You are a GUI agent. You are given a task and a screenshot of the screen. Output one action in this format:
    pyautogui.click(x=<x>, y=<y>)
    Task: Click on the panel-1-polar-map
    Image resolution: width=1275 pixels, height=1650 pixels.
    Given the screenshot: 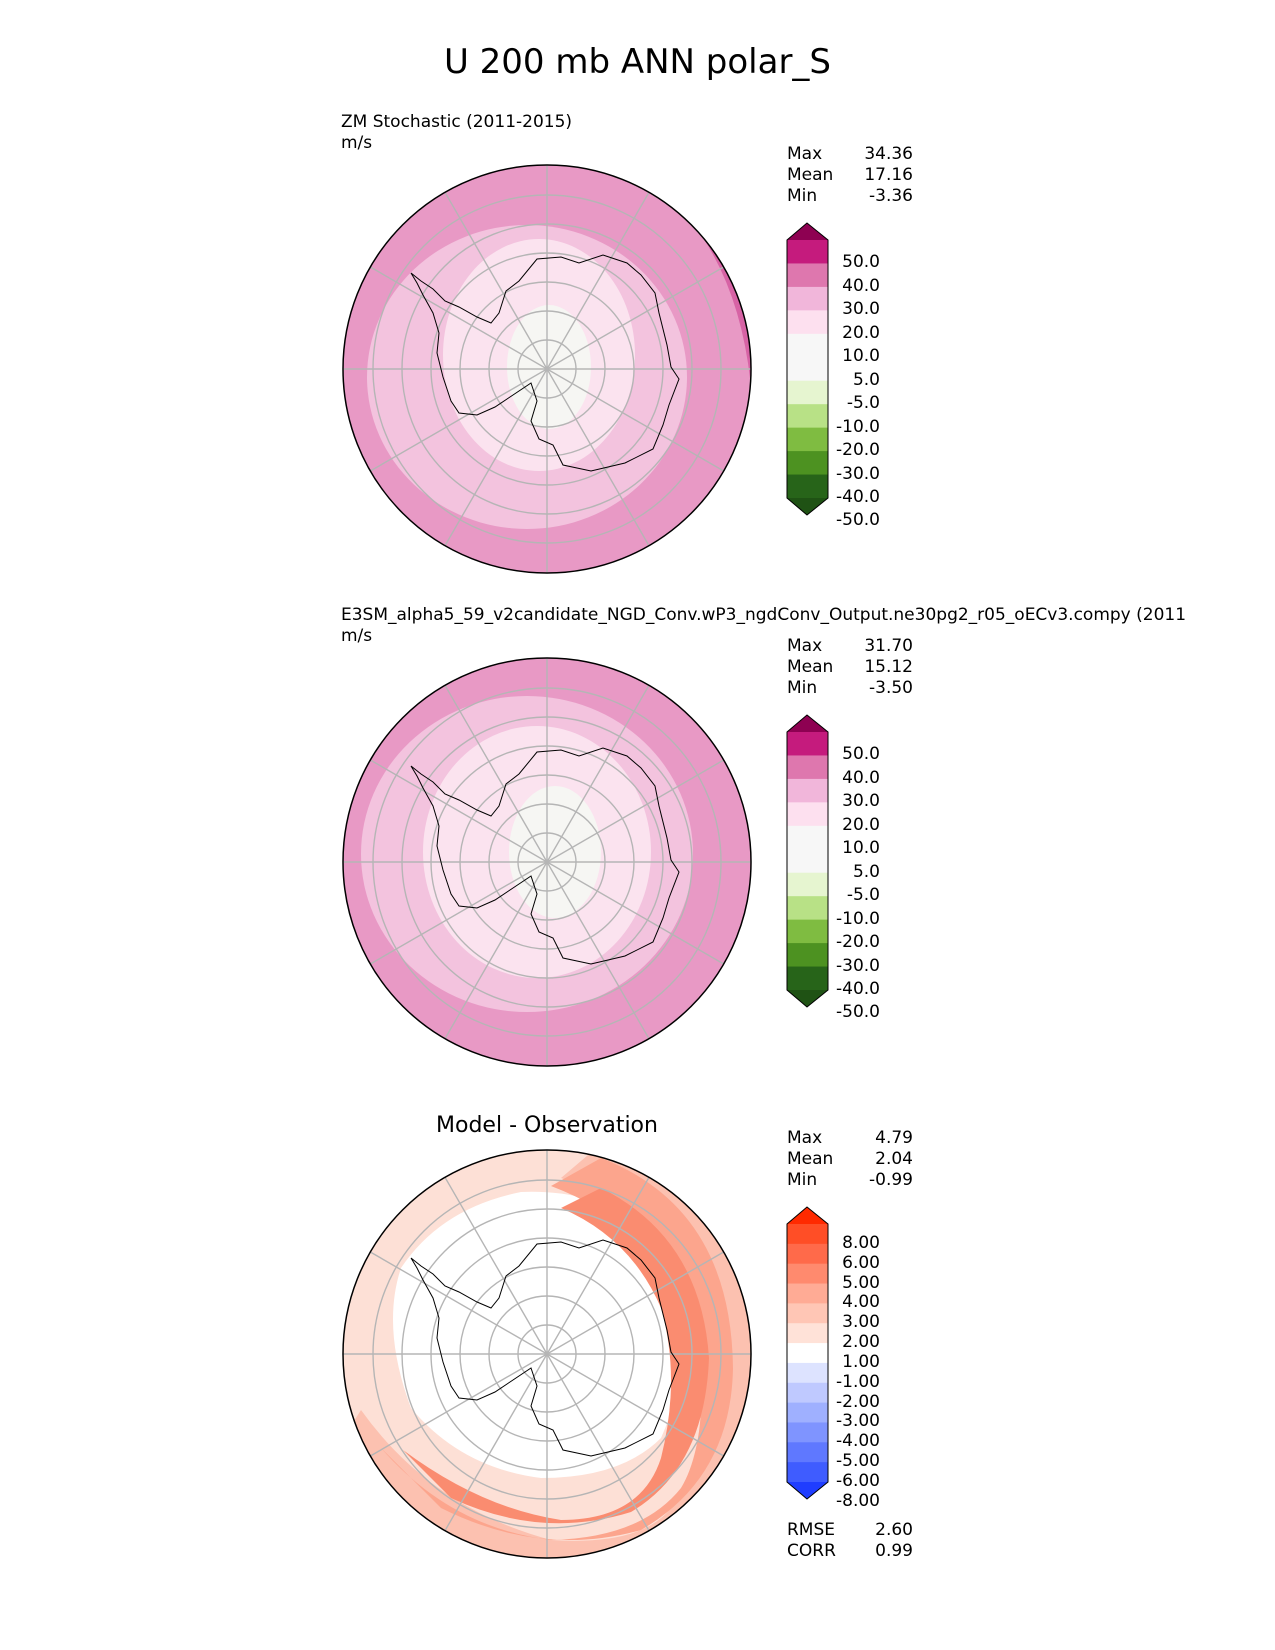 What is the action you would take?
    pyautogui.click(x=547, y=369)
    